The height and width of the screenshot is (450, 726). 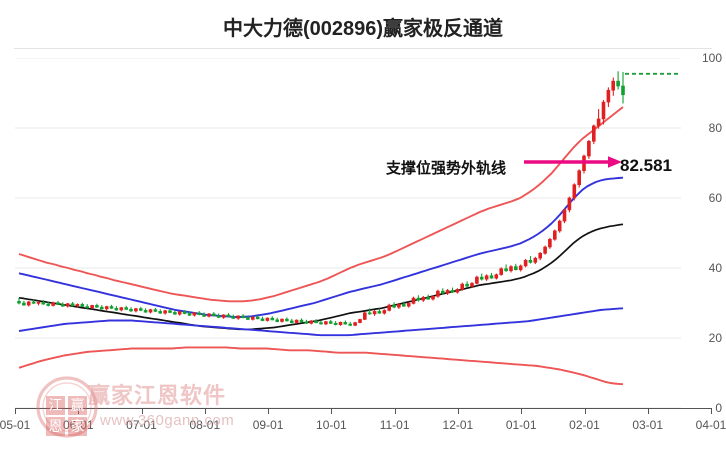 What do you see at coordinates (363, 29) in the screenshot?
I see `page-title: 中大力德(002896)赢家极反通道` at bounding box center [363, 29].